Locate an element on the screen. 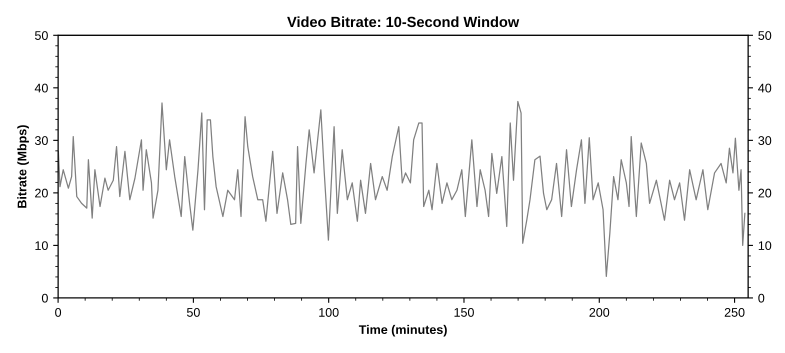 This screenshot has width=785, height=353. x-tick-label: 200 is located at coordinates (599, 312).